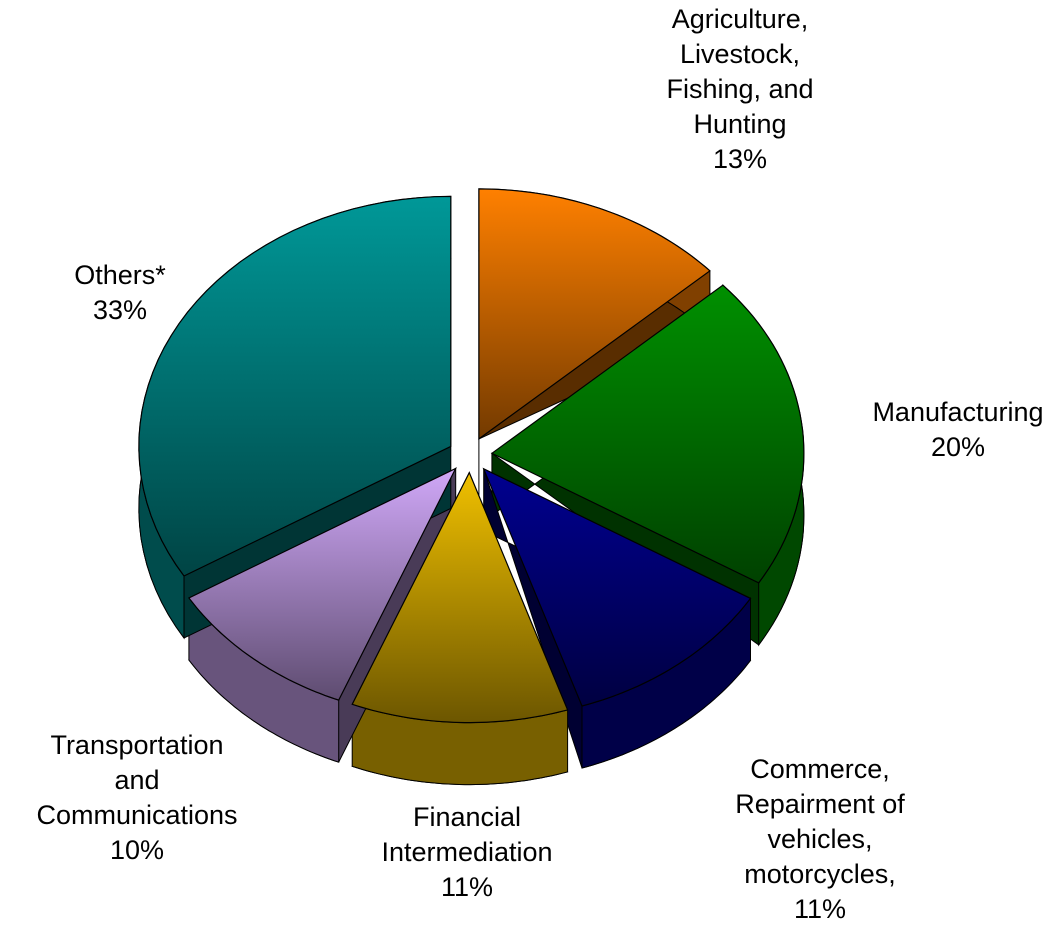 This screenshot has height=946, width=1059. Describe the element at coordinates (933, 430) in the screenshot. I see `slice-label: Manufacturing 20%` at that location.